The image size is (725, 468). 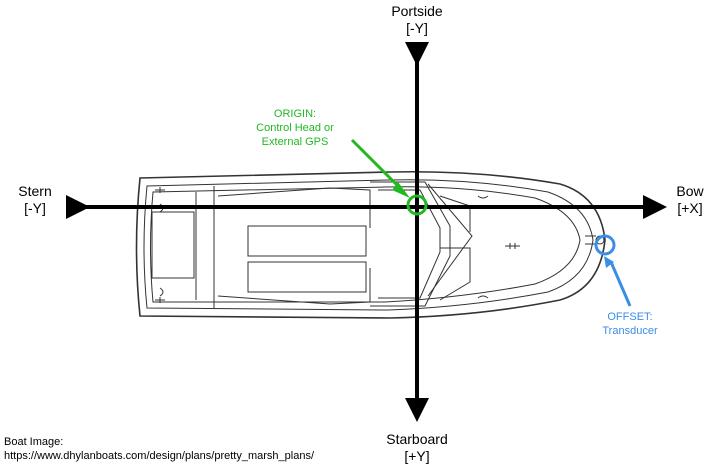 I want to click on offset-circle, so click(x=605, y=245).